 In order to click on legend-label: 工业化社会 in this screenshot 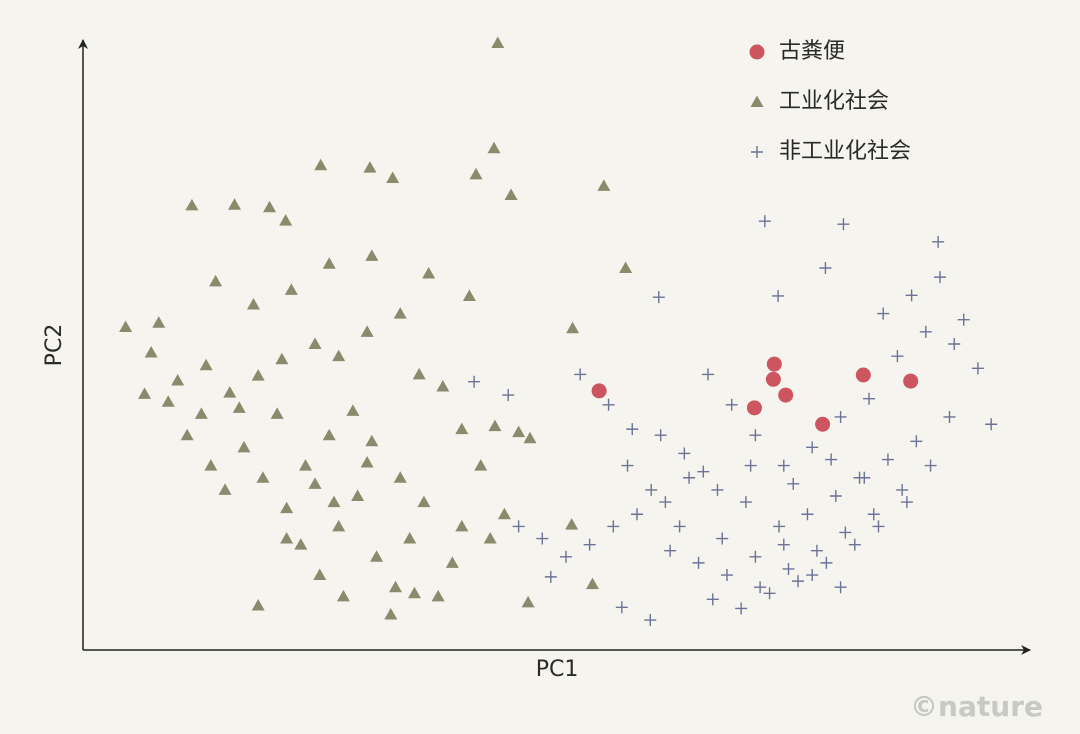, I will do `click(834, 101)`.